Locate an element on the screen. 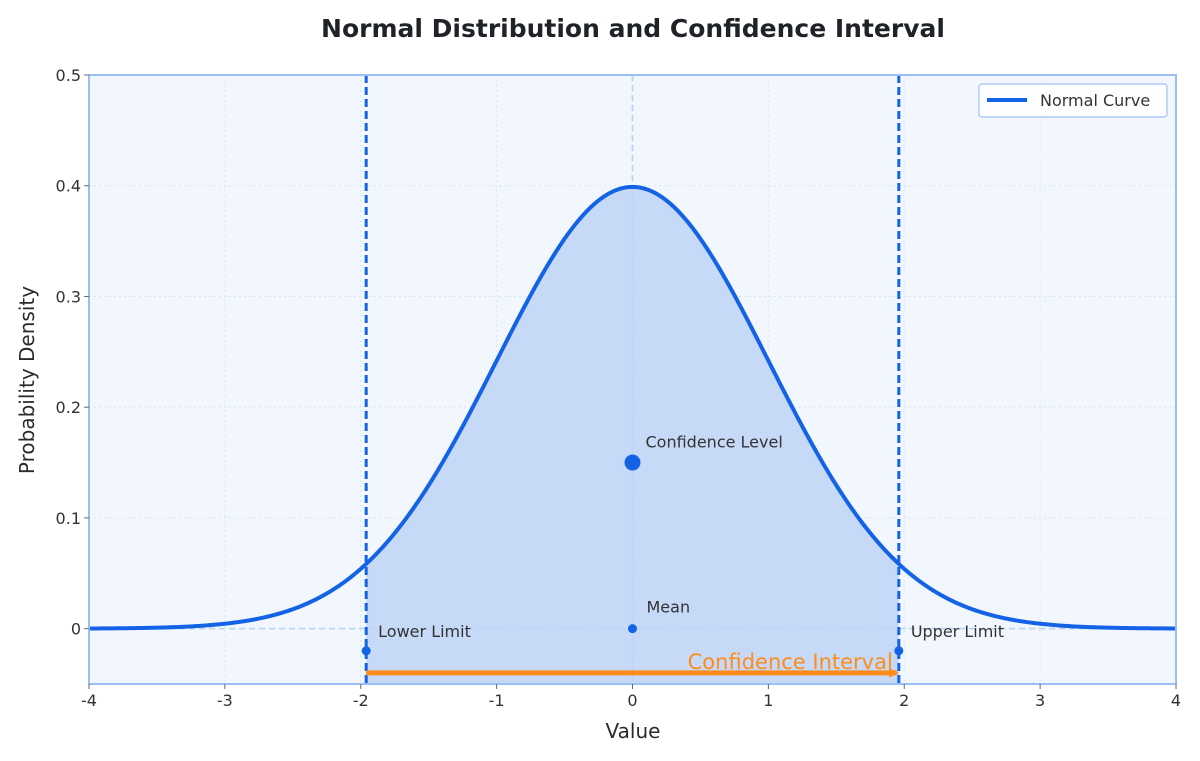 The width and height of the screenshot is (1200, 761). y-ticks: 0 0.1 0.2 0.3 0.4 0.5 is located at coordinates (72, 352).